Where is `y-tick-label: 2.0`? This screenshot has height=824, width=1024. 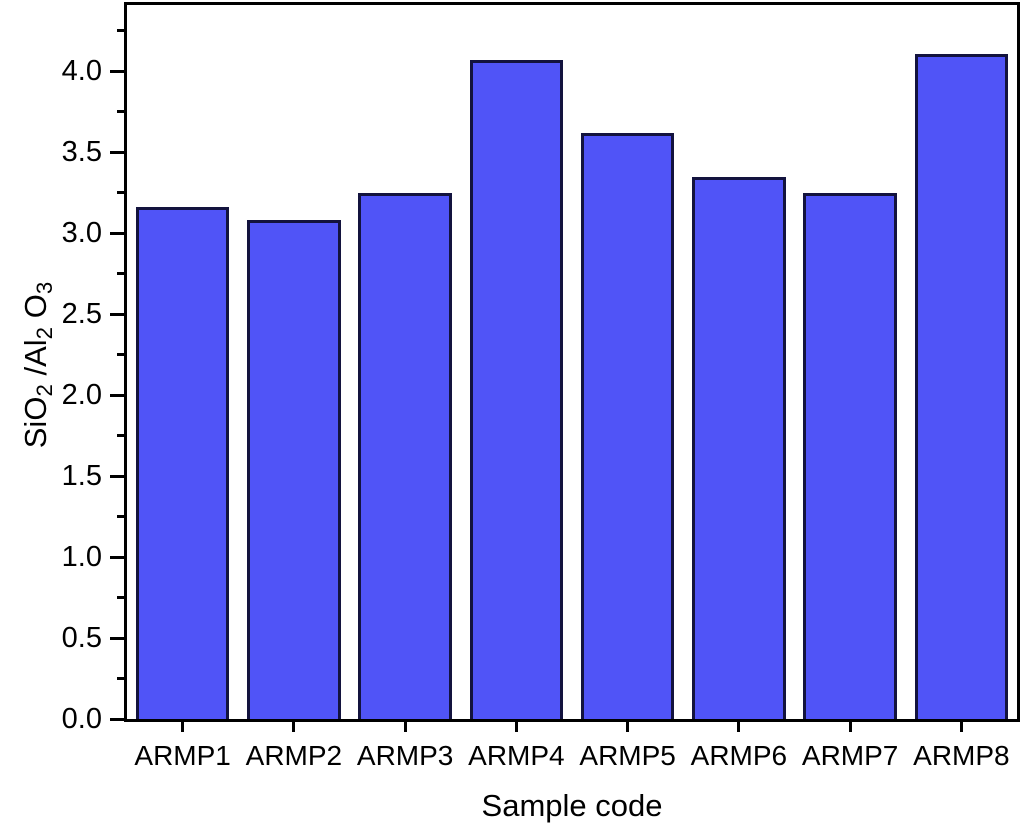
y-tick-label: 2.0 is located at coordinates (81, 395).